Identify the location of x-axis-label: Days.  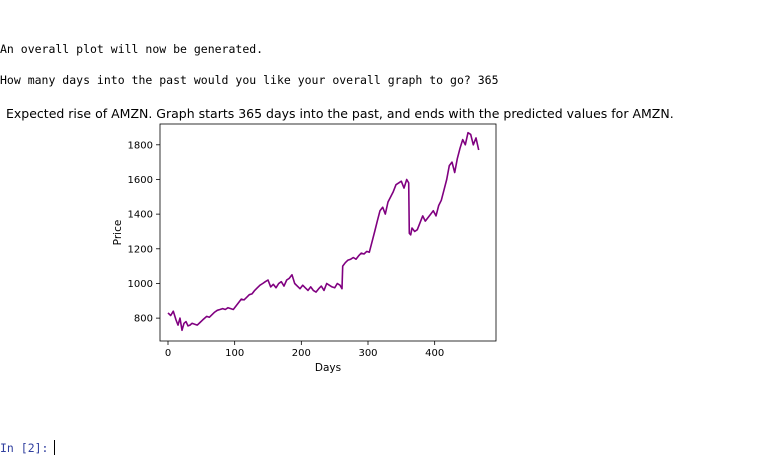
(328, 368).